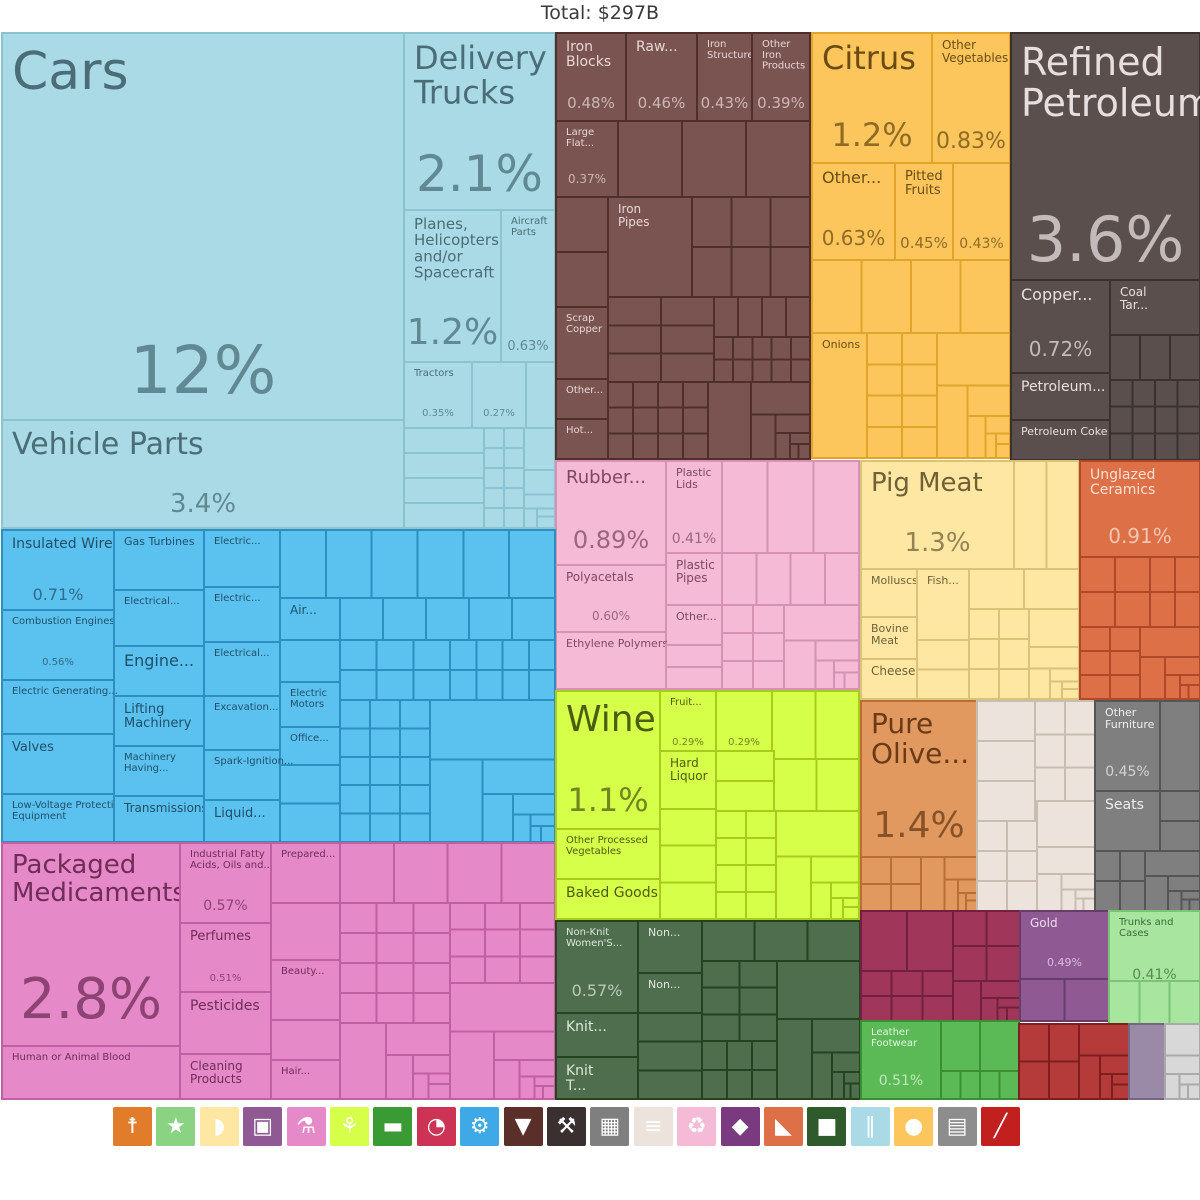 This screenshot has width=1200, height=1200. Describe the element at coordinates (697, 1126) in the screenshot. I see `recycle-icon: ♻` at that location.